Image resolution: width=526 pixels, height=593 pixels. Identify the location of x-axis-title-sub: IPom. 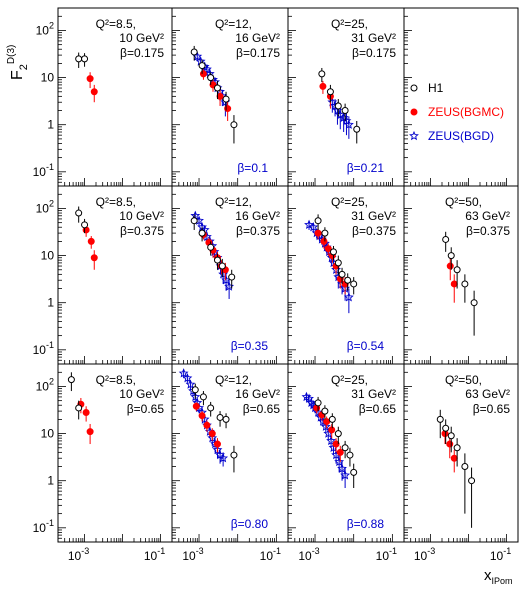
(502, 581).